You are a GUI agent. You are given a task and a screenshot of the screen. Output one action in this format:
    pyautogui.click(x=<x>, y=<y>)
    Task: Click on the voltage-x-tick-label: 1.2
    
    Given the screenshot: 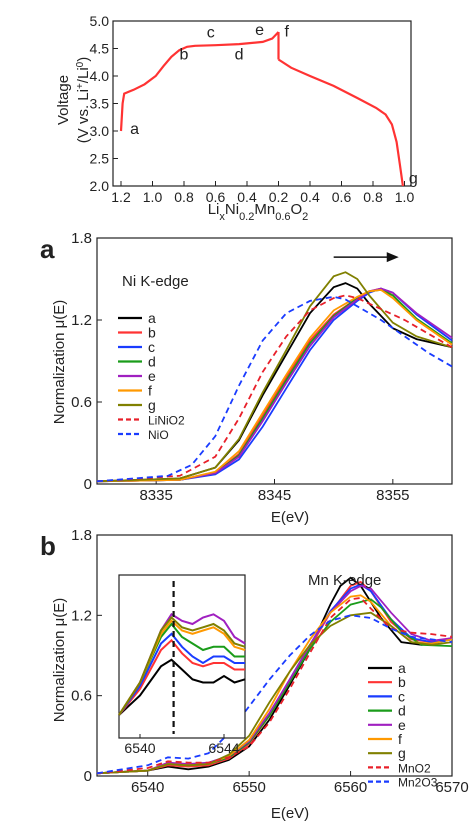 What is the action you would take?
    pyautogui.click(x=121, y=197)
    